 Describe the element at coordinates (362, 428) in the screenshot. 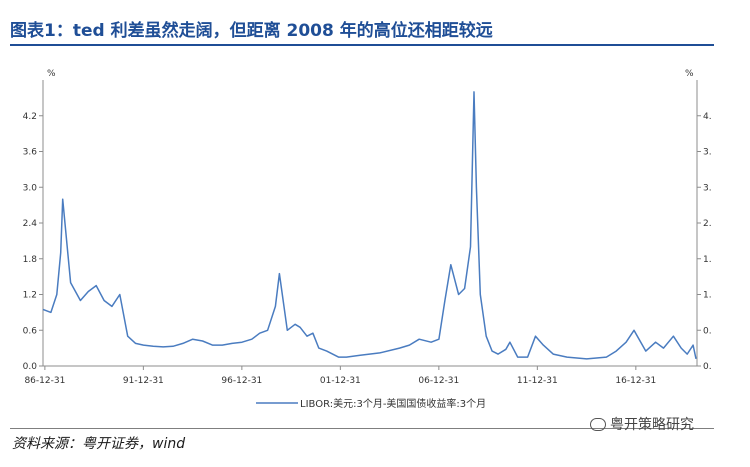

I see `source-divider` at that location.